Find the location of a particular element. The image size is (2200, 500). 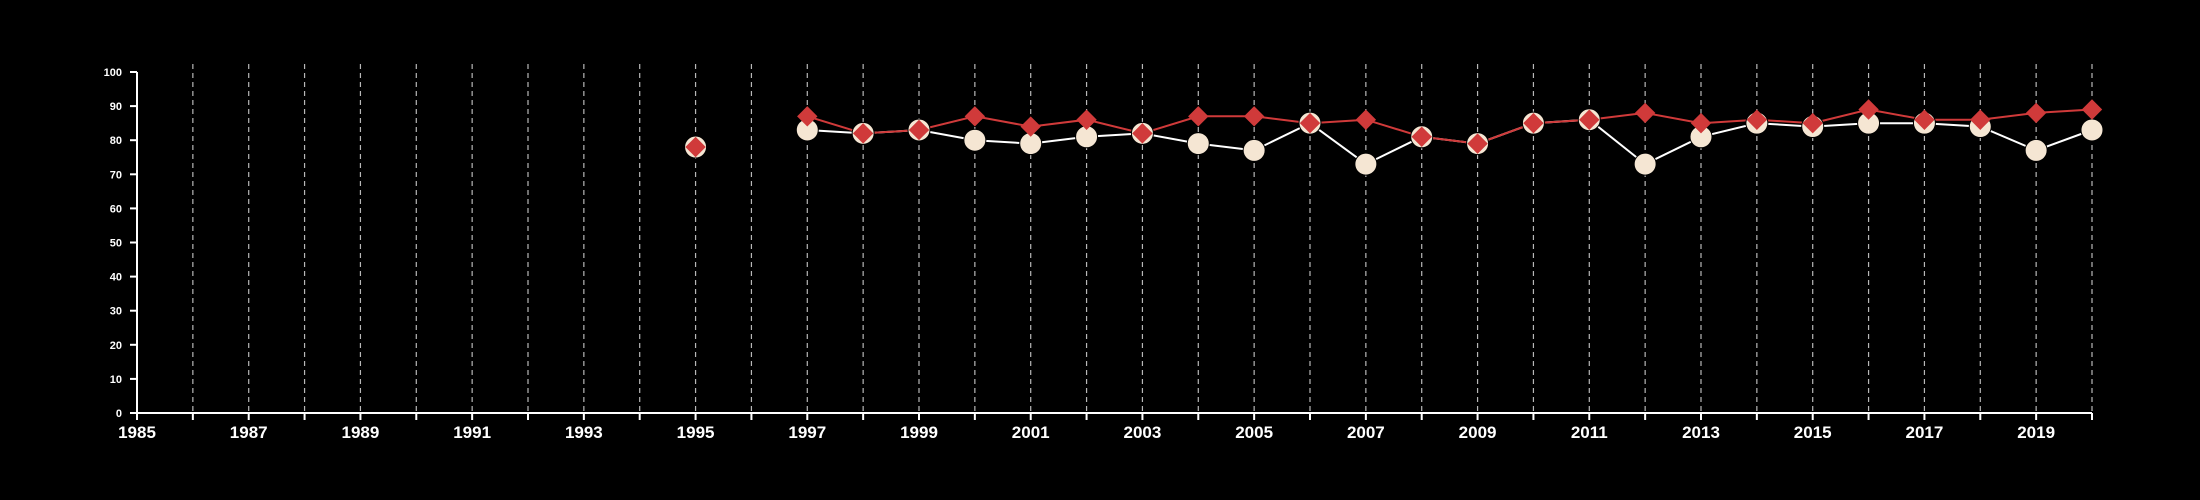

y-tick-label: 80 is located at coordinates (116, 141).